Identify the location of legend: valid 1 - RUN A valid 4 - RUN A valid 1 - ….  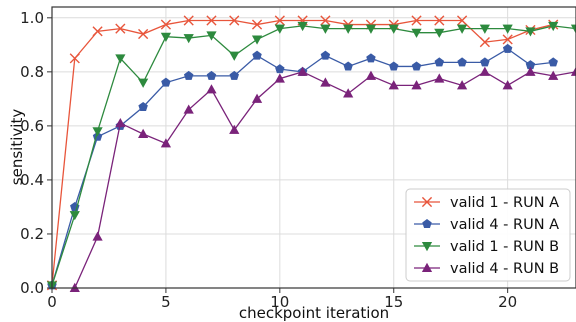
(488, 235).